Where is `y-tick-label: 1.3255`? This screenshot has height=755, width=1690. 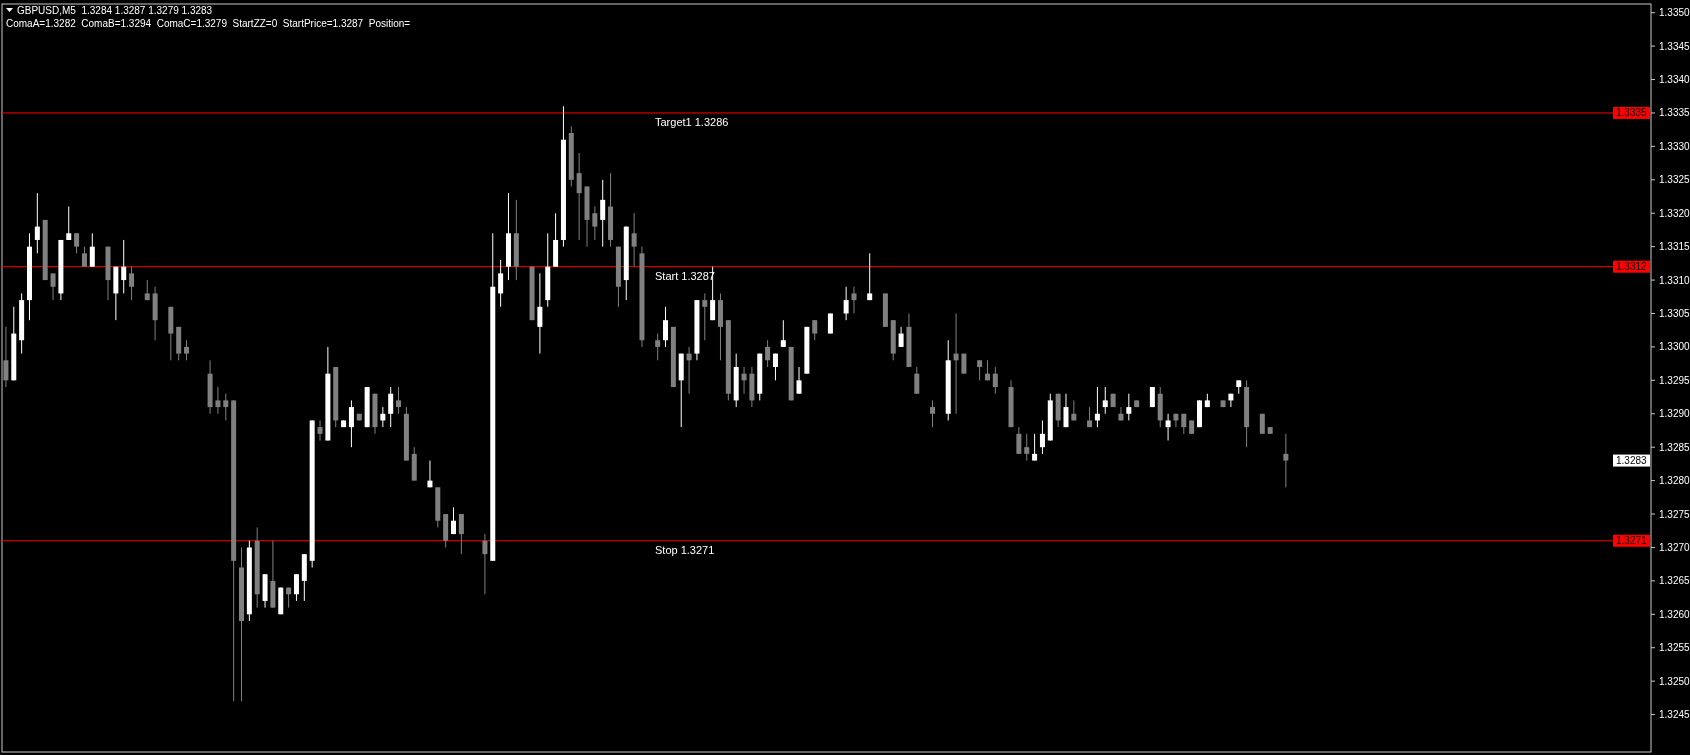 y-tick-label: 1.3255 is located at coordinates (1674, 648).